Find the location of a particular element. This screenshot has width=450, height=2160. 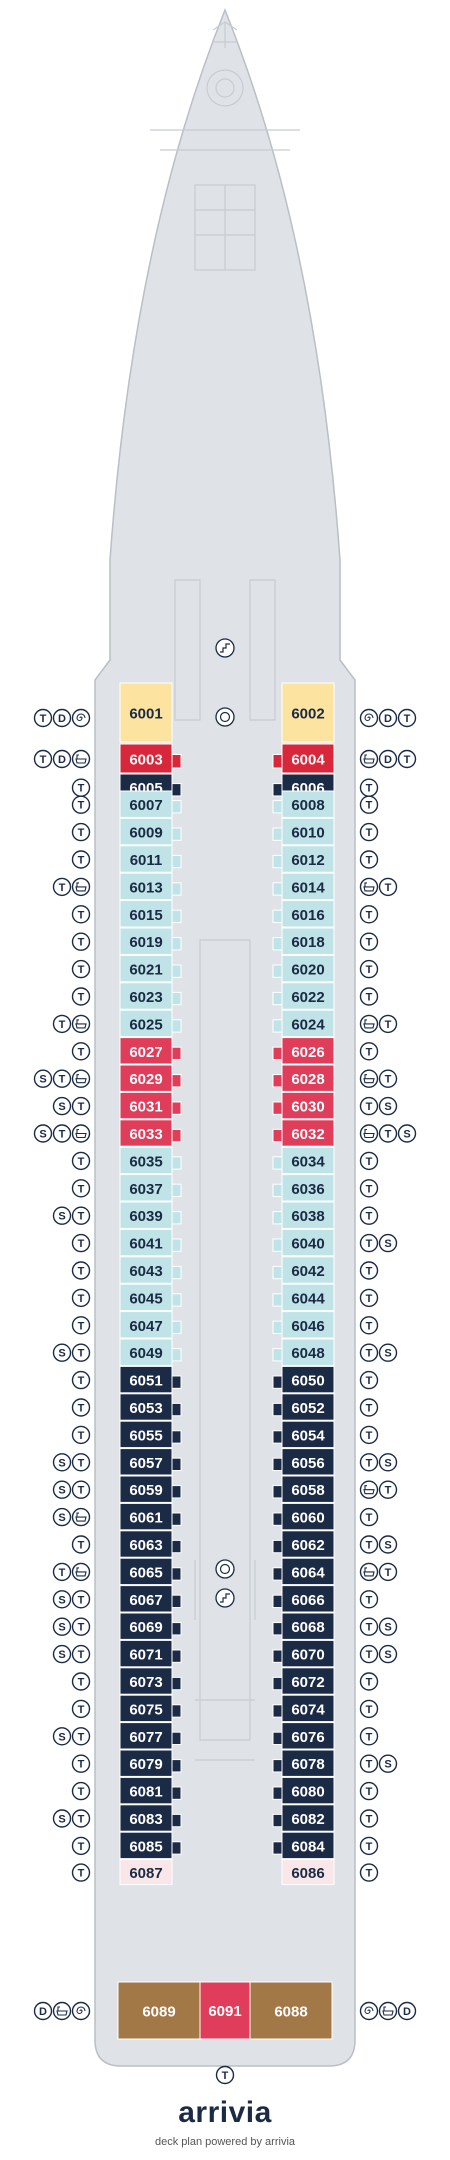

cabin-6079: 6079 is located at coordinates (150, 1763).